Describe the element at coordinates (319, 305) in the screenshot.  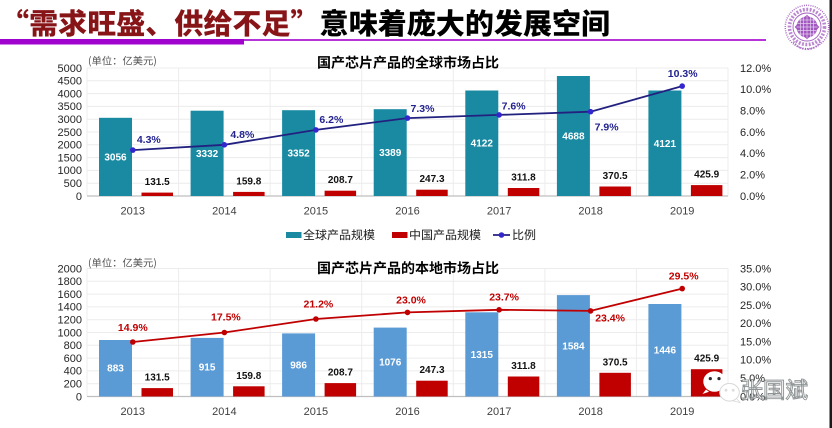
I see `svg-text: 21.2%` at that location.